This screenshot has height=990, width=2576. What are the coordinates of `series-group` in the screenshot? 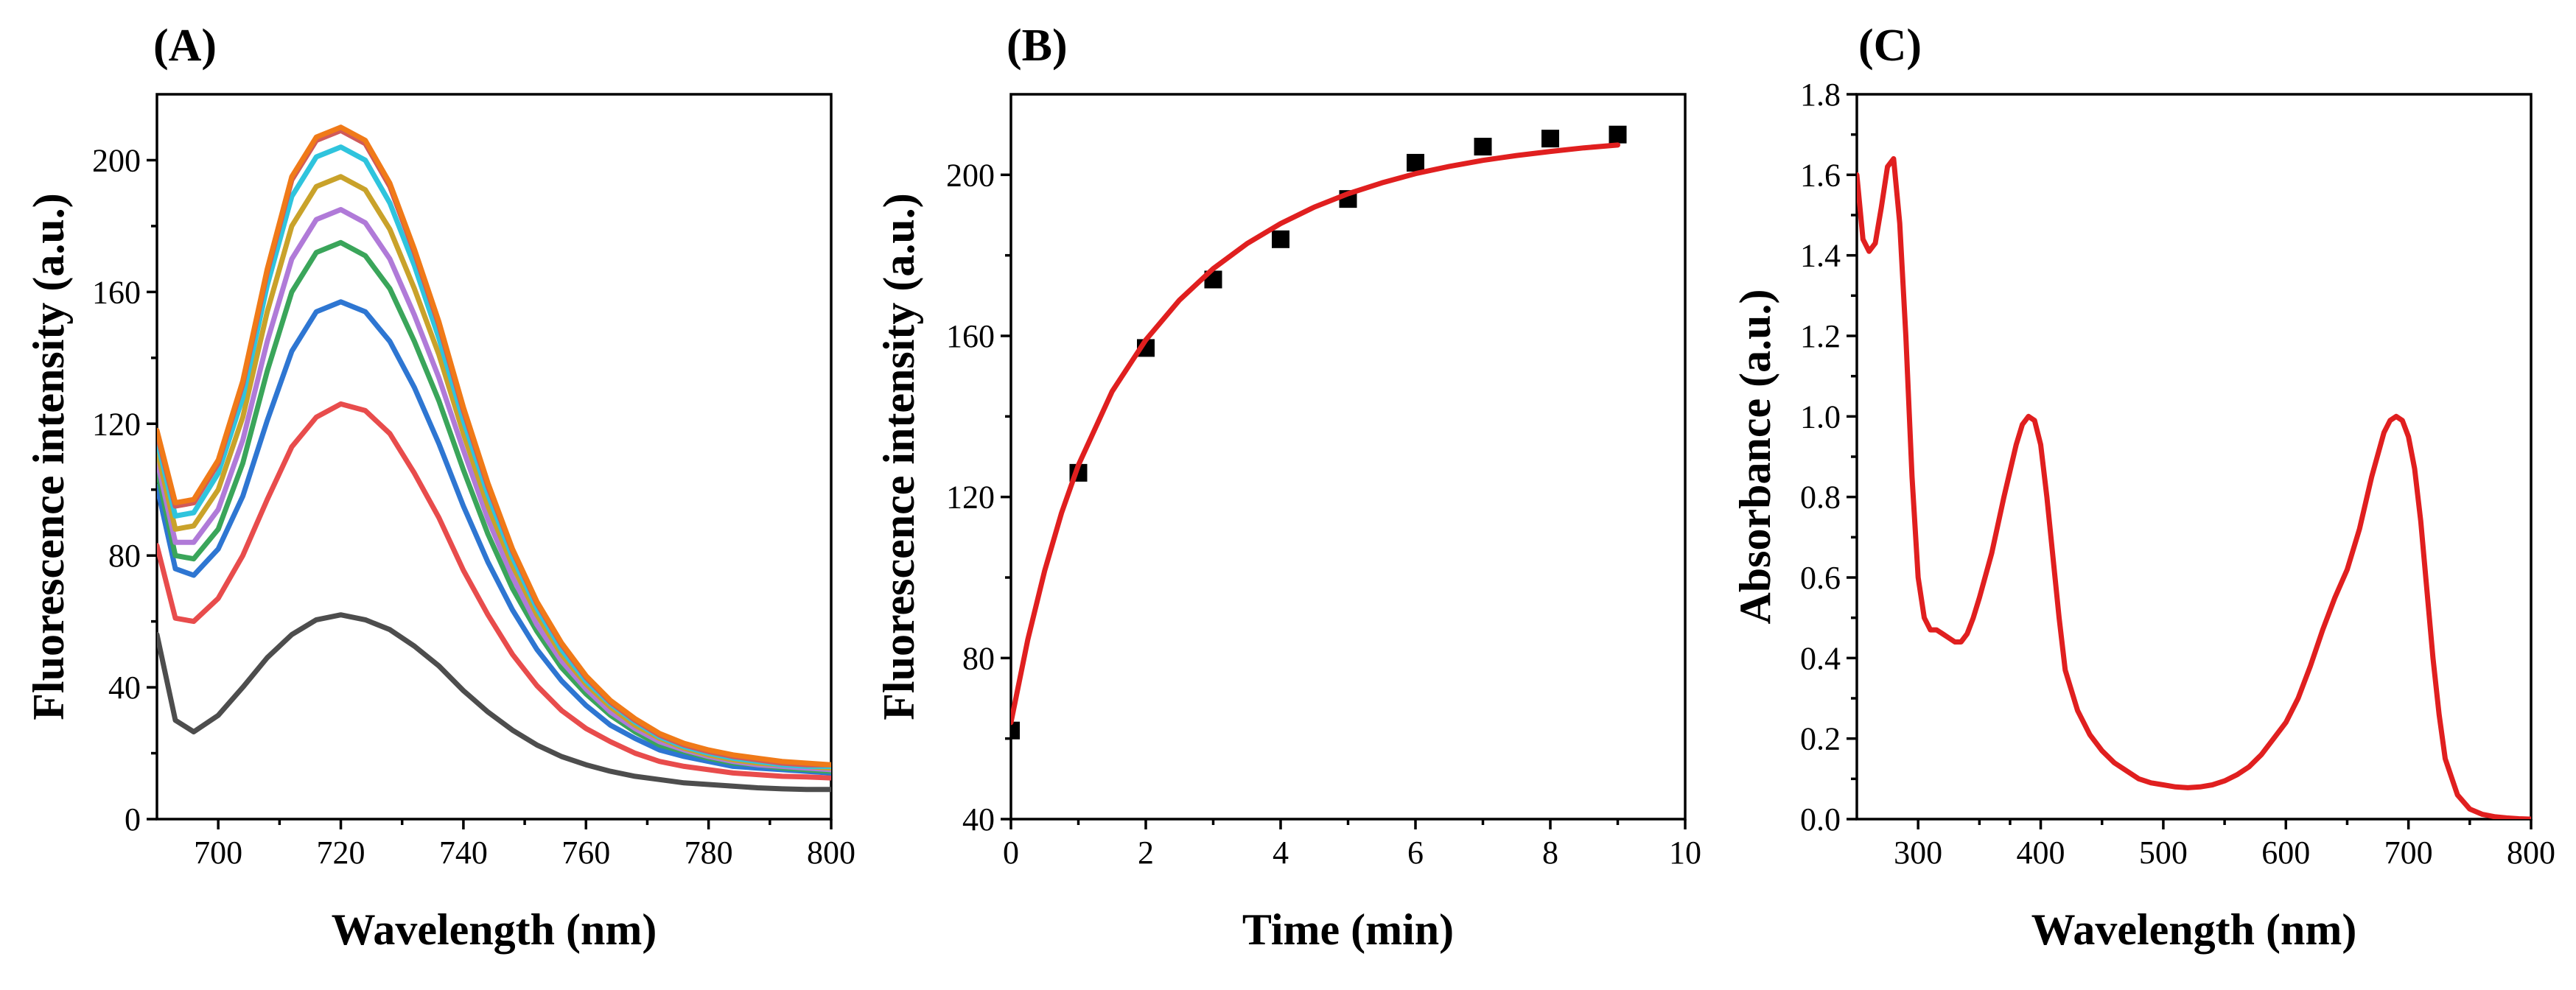 It's located at (1319, 433).